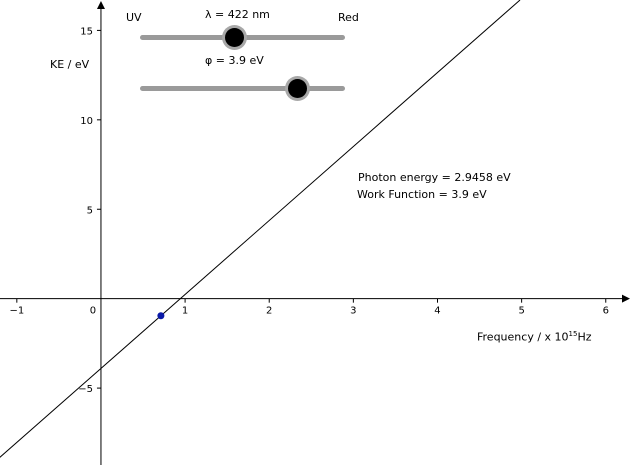 Image resolution: width=631 pixels, height=465 pixels. I want to click on work-function-readout: Work Function = 3.9 eV, so click(422, 194).